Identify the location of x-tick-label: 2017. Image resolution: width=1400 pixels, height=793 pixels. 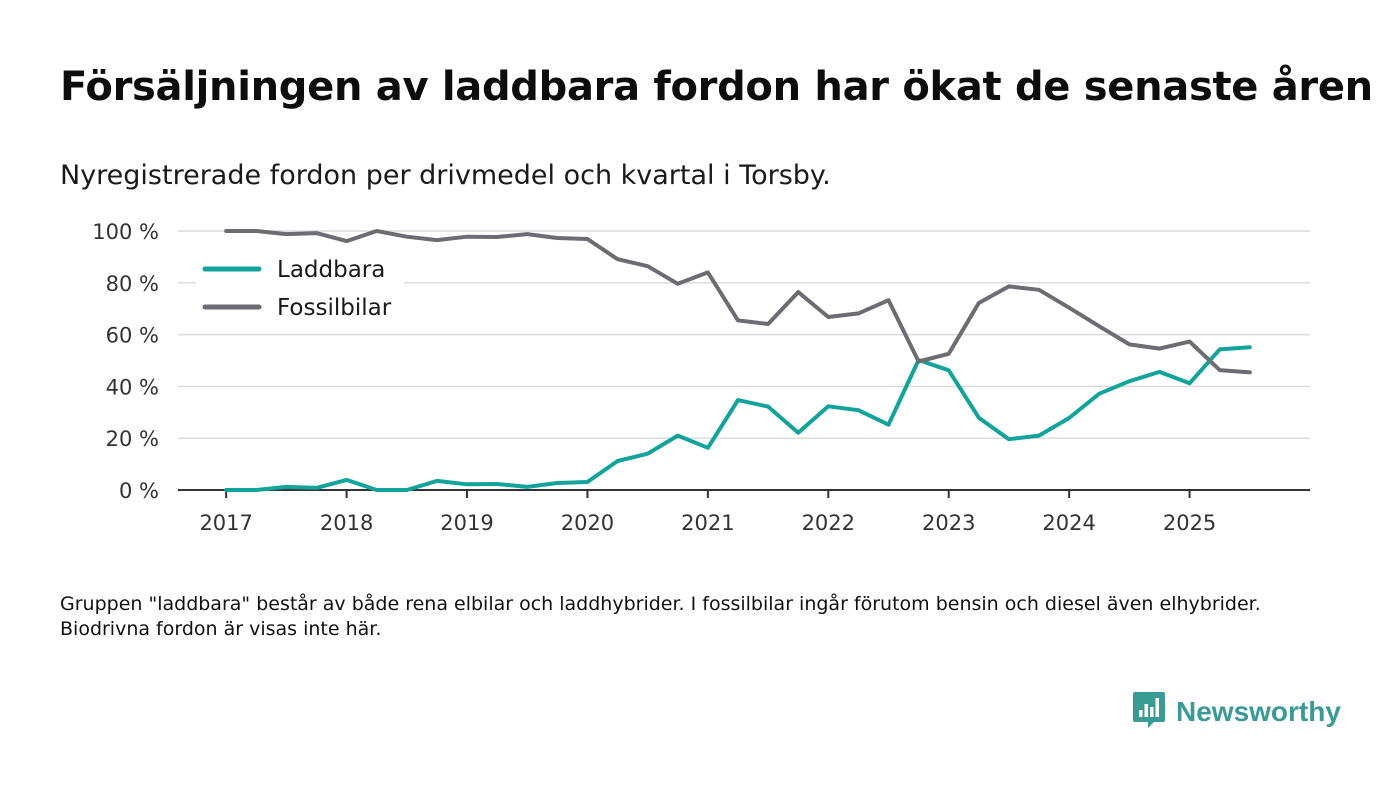
(225, 523).